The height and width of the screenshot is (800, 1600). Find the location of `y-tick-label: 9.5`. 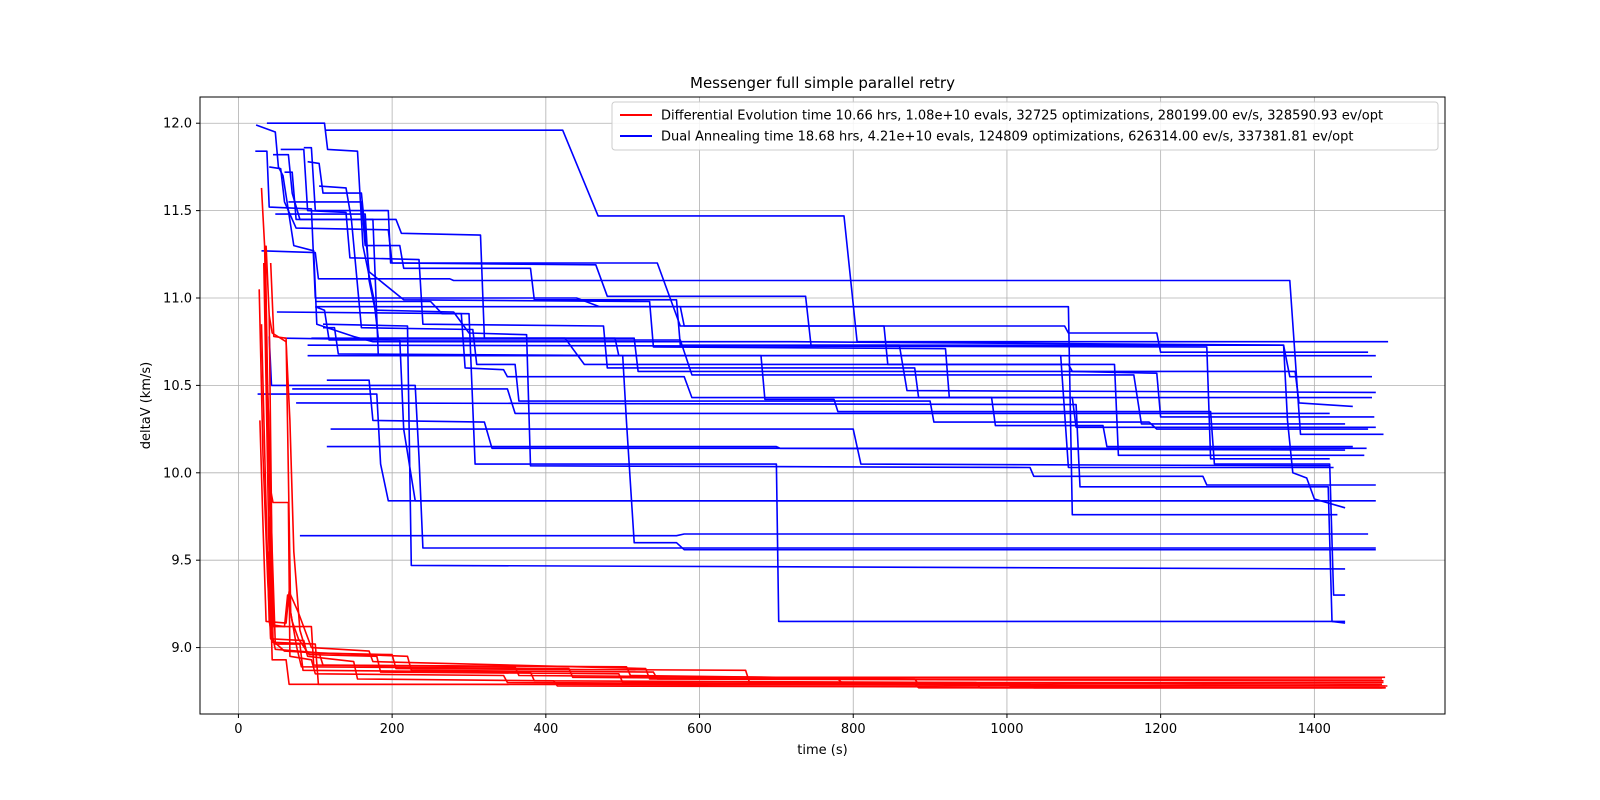

y-tick-label: 9.5 is located at coordinates (181, 561).